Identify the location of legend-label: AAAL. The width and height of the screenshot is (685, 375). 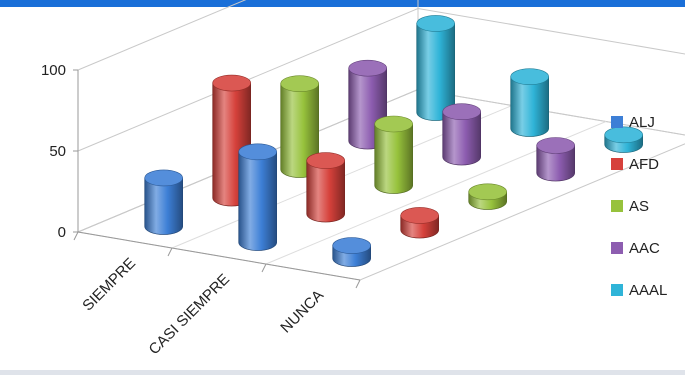
(648, 290).